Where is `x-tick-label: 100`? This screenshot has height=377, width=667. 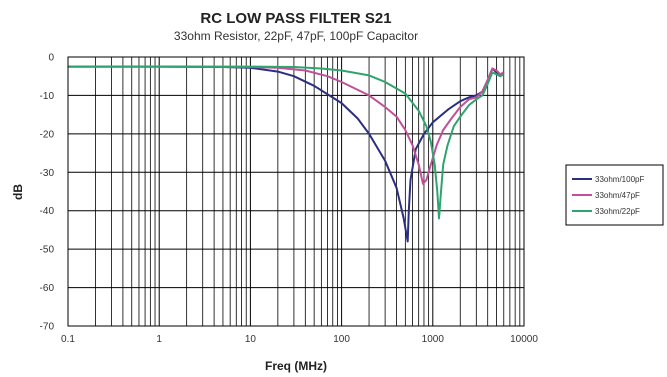 x-tick-label: 100 is located at coordinates (341, 339).